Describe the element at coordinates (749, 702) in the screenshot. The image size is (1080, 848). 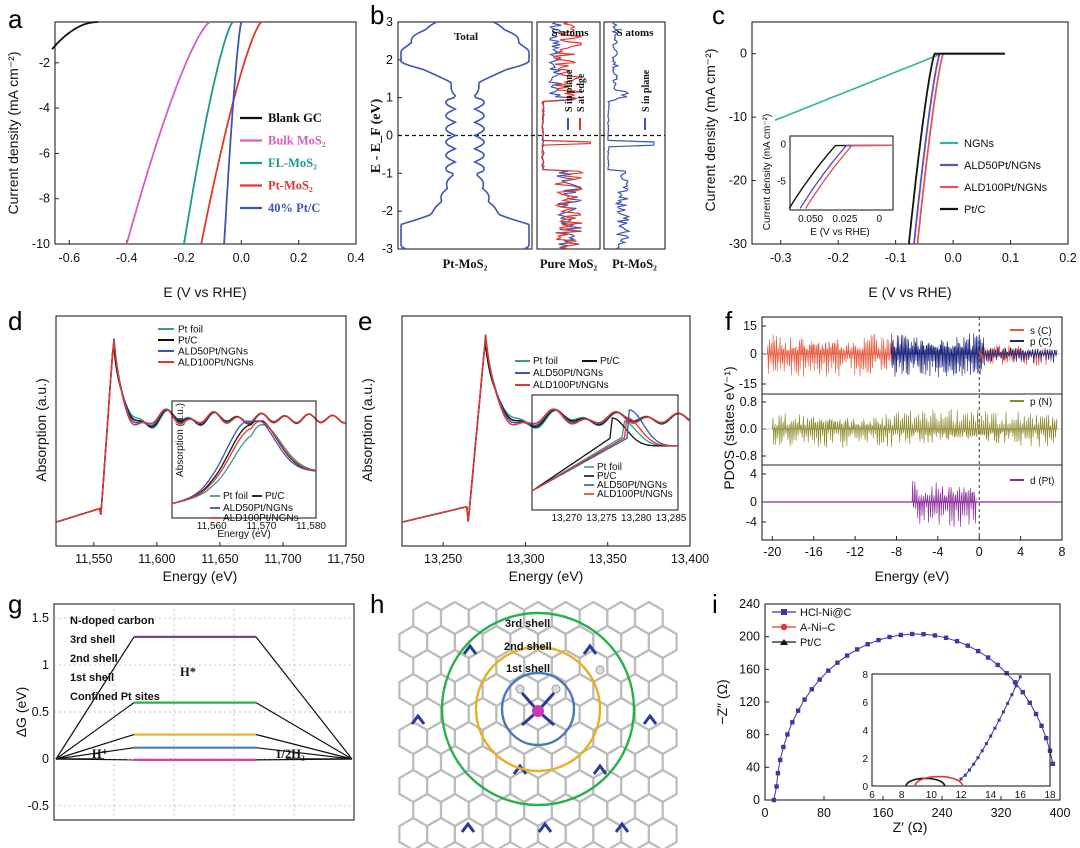
I see `y-tick-label: 120` at that location.